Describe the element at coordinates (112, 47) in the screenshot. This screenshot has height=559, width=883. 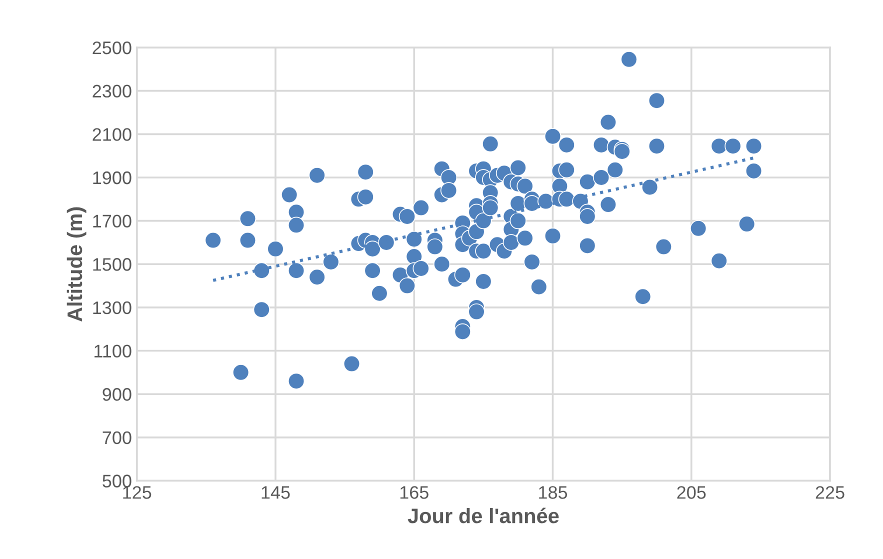
I see `y-tick-label: 2500` at that location.